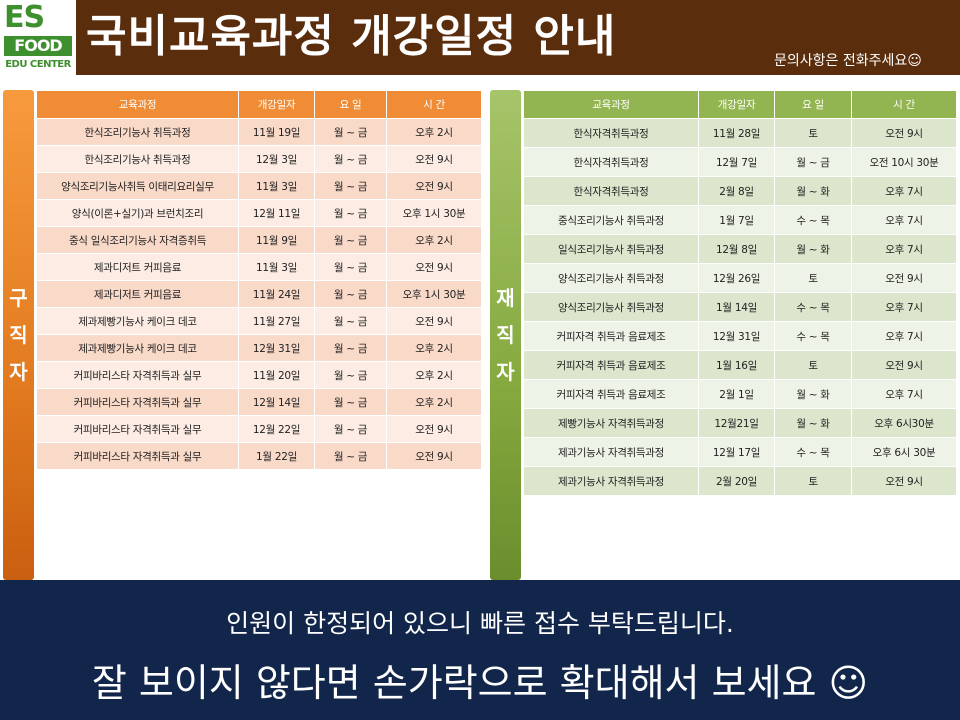  Describe the element at coordinates (736, 307) in the screenshot. I see `start-date-cell: 1월 14일` at that location.